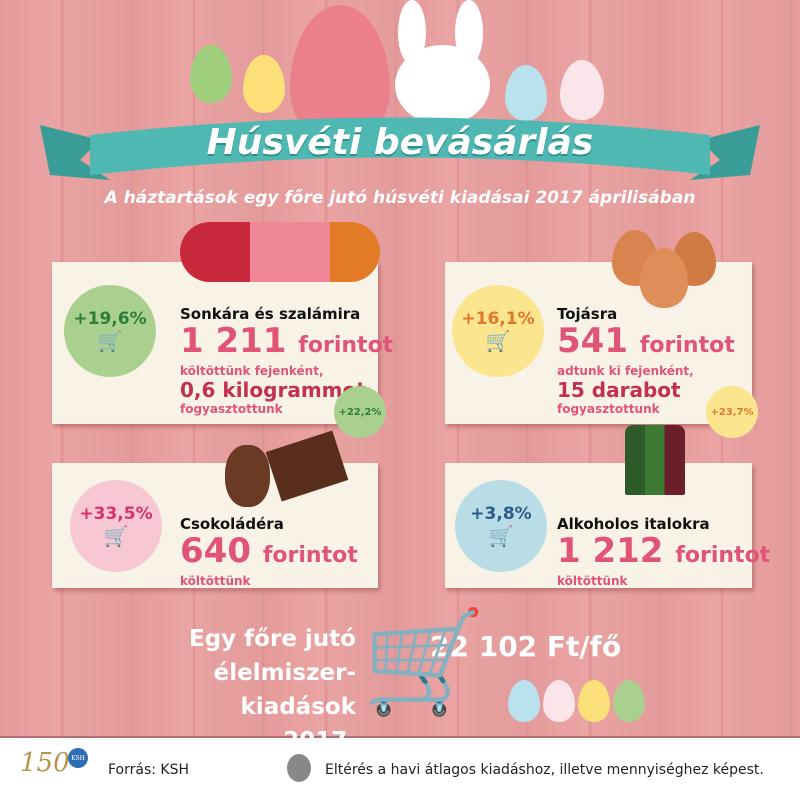  I want to click on change-badge: +16,1% 🛒, so click(498, 331).